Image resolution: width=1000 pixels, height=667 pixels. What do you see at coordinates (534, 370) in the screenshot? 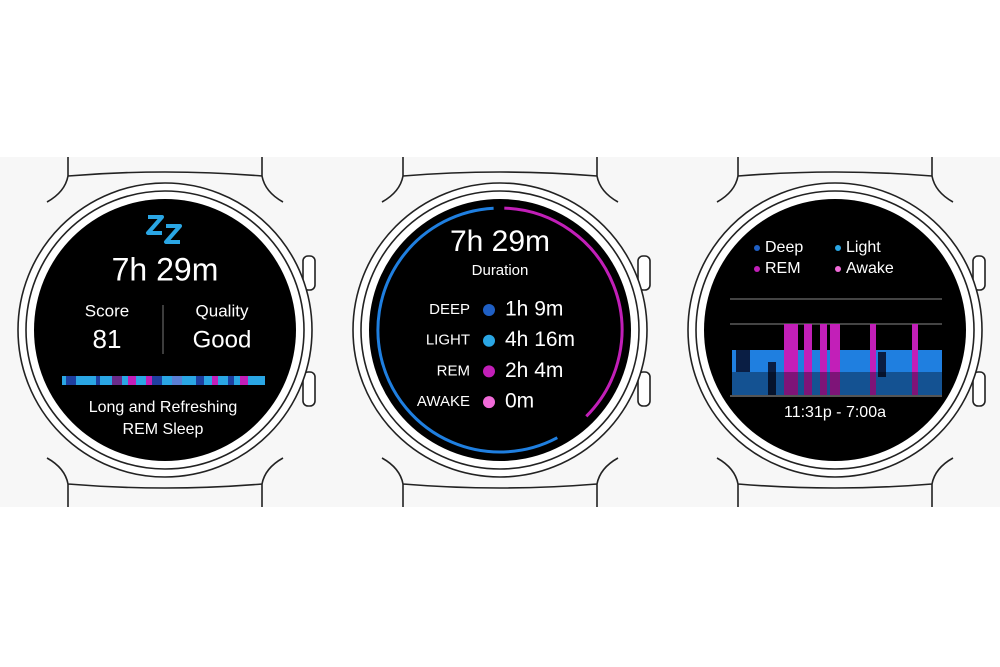
I see `stage-value: 2h 4m` at bounding box center [534, 370].